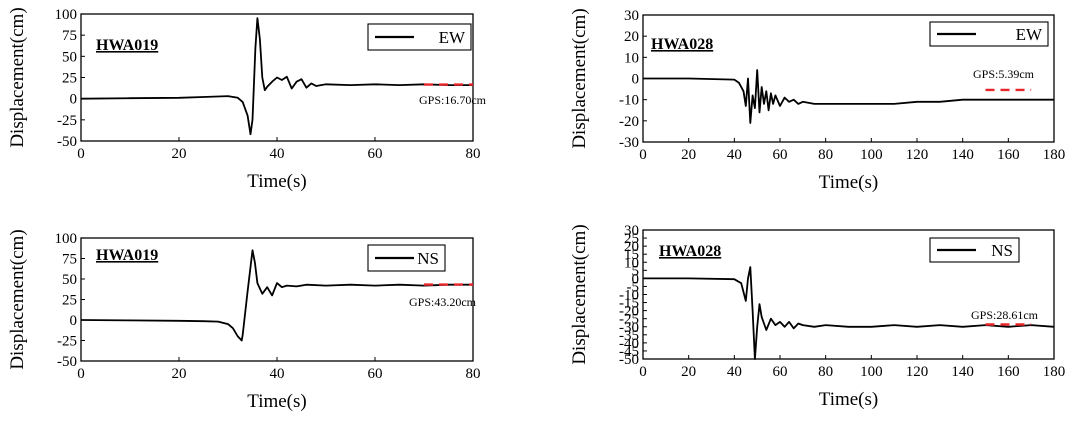 Image resolution: width=1069 pixels, height=431 pixels. What do you see at coordinates (443, 302) in the screenshot?
I see `chart-3-gps-label: GPS:43.20cm` at bounding box center [443, 302].